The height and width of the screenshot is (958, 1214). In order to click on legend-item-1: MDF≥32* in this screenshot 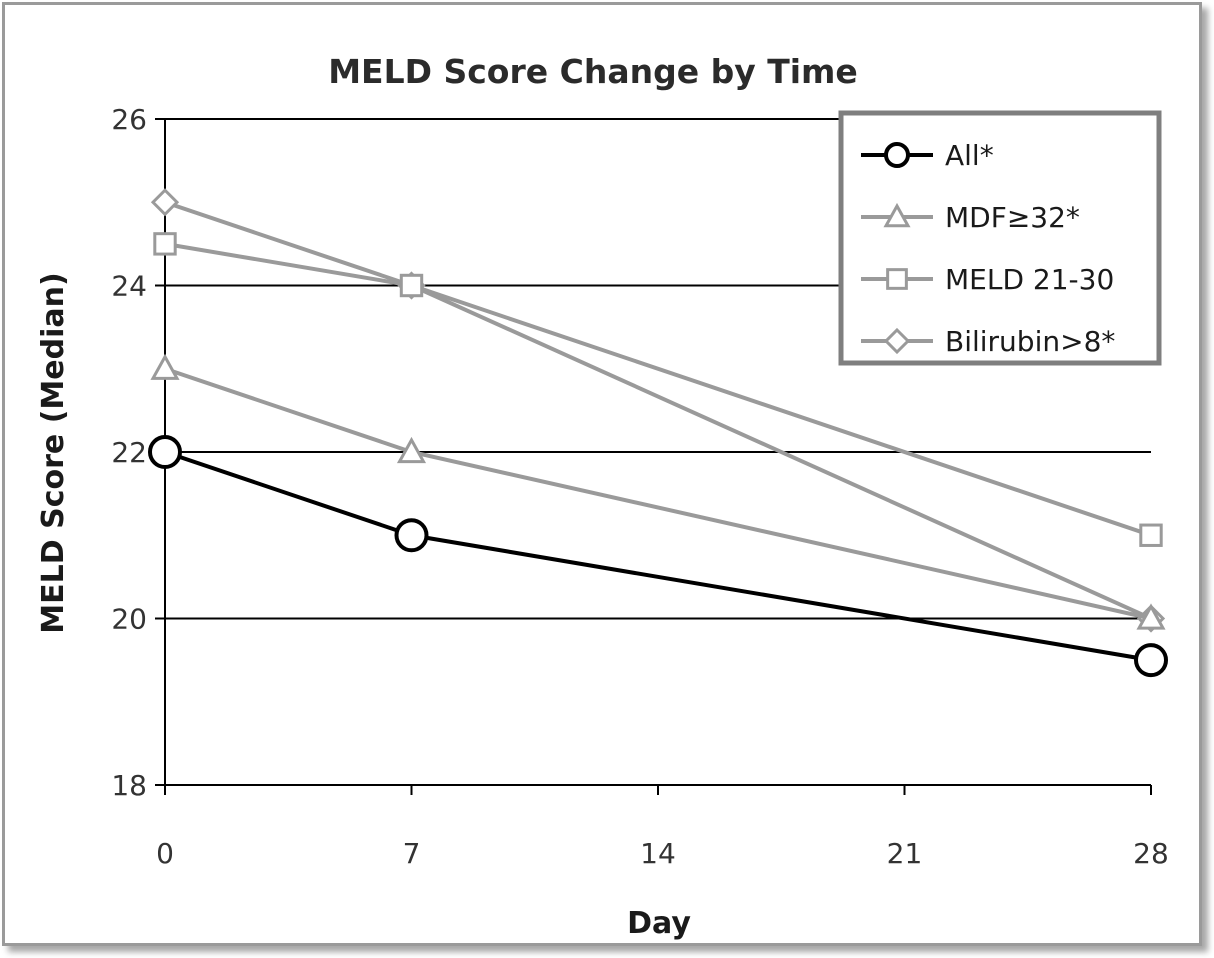, I will do `click(970, 217)`.